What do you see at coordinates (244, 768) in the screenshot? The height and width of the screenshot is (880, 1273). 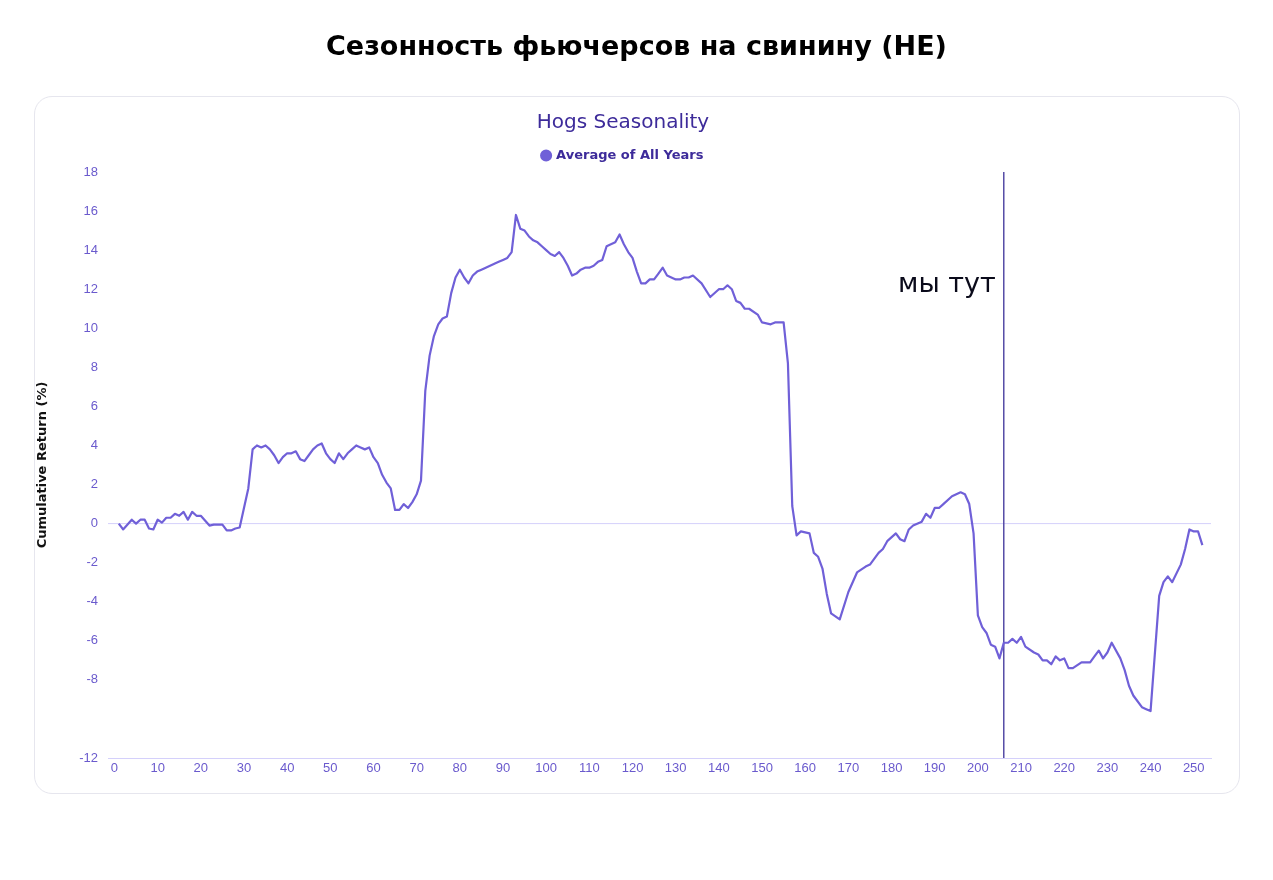 I see `x-tick-label: 30` at bounding box center [244, 768].